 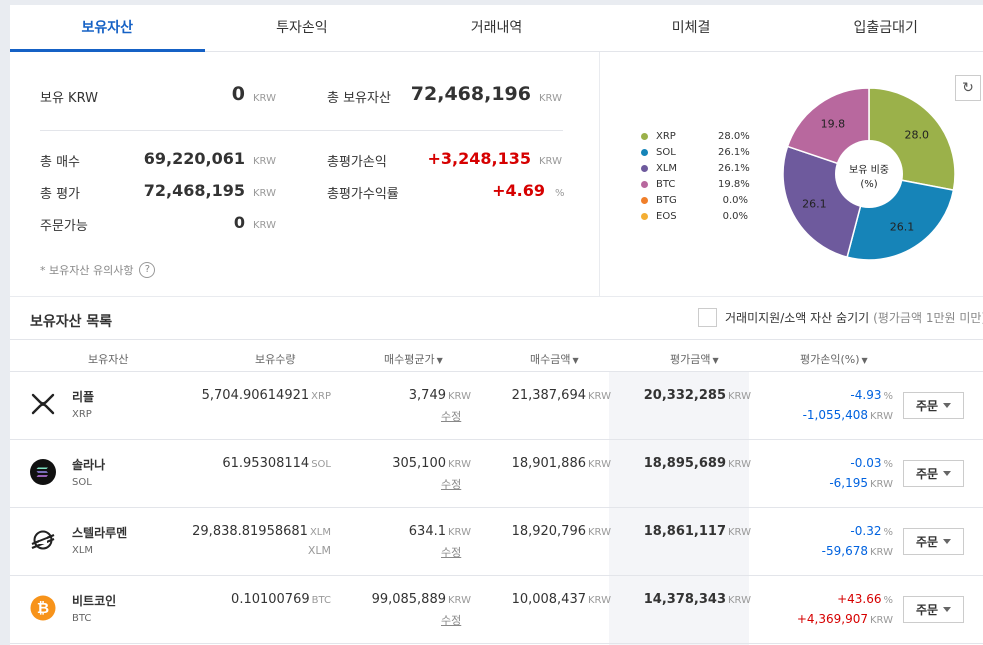 I want to click on legend-dot, so click(x=644, y=200).